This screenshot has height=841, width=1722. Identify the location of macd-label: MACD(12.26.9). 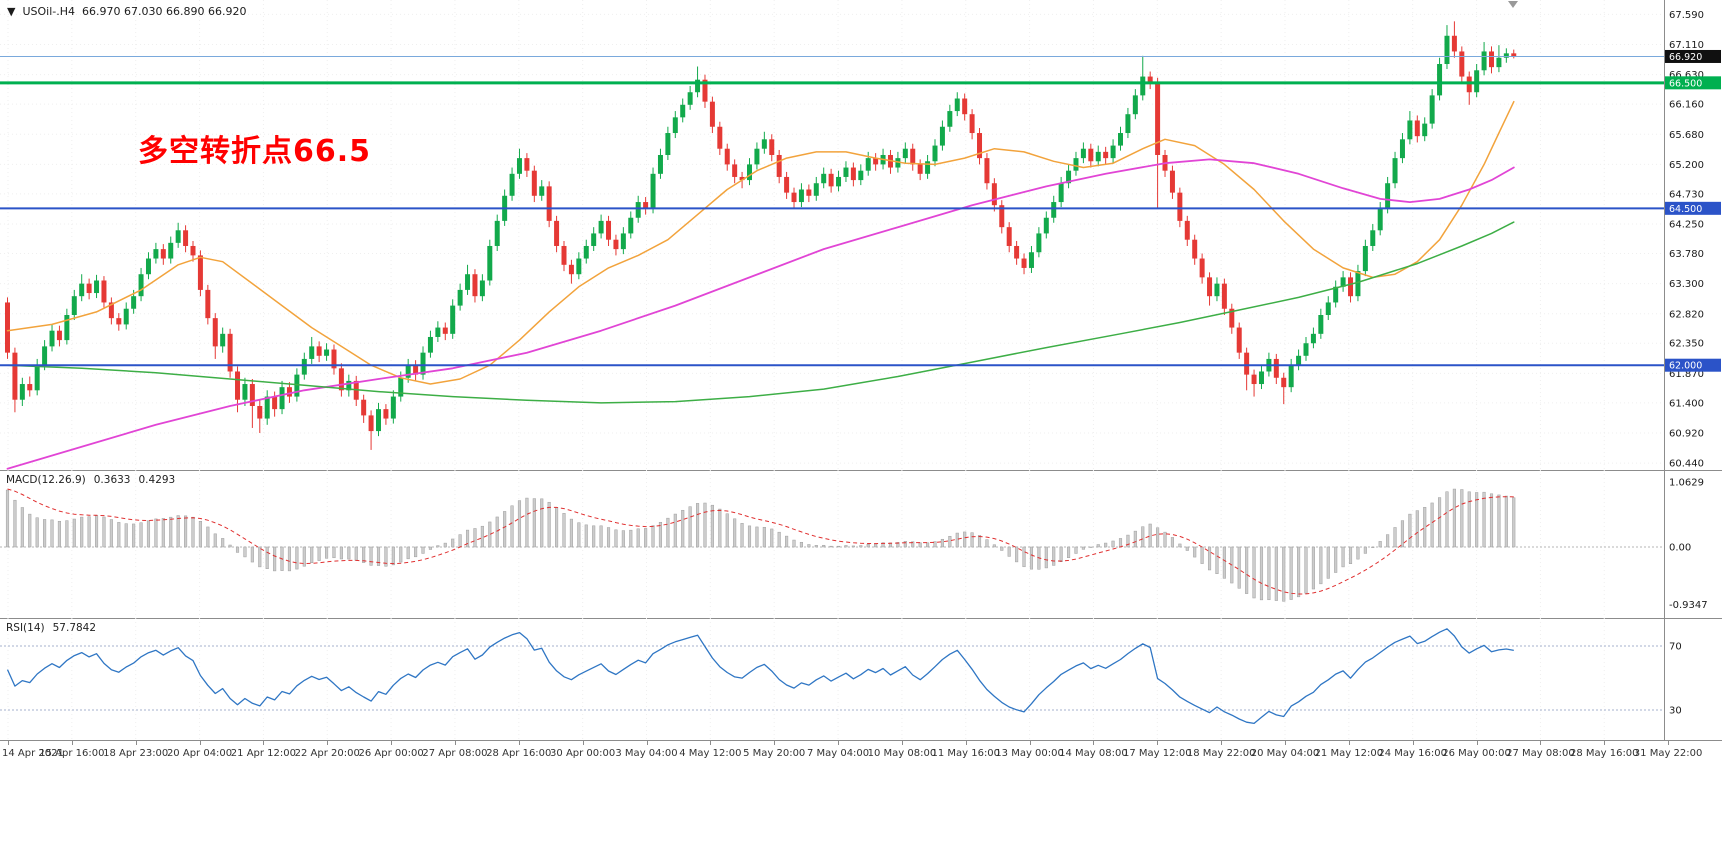
(46, 480).